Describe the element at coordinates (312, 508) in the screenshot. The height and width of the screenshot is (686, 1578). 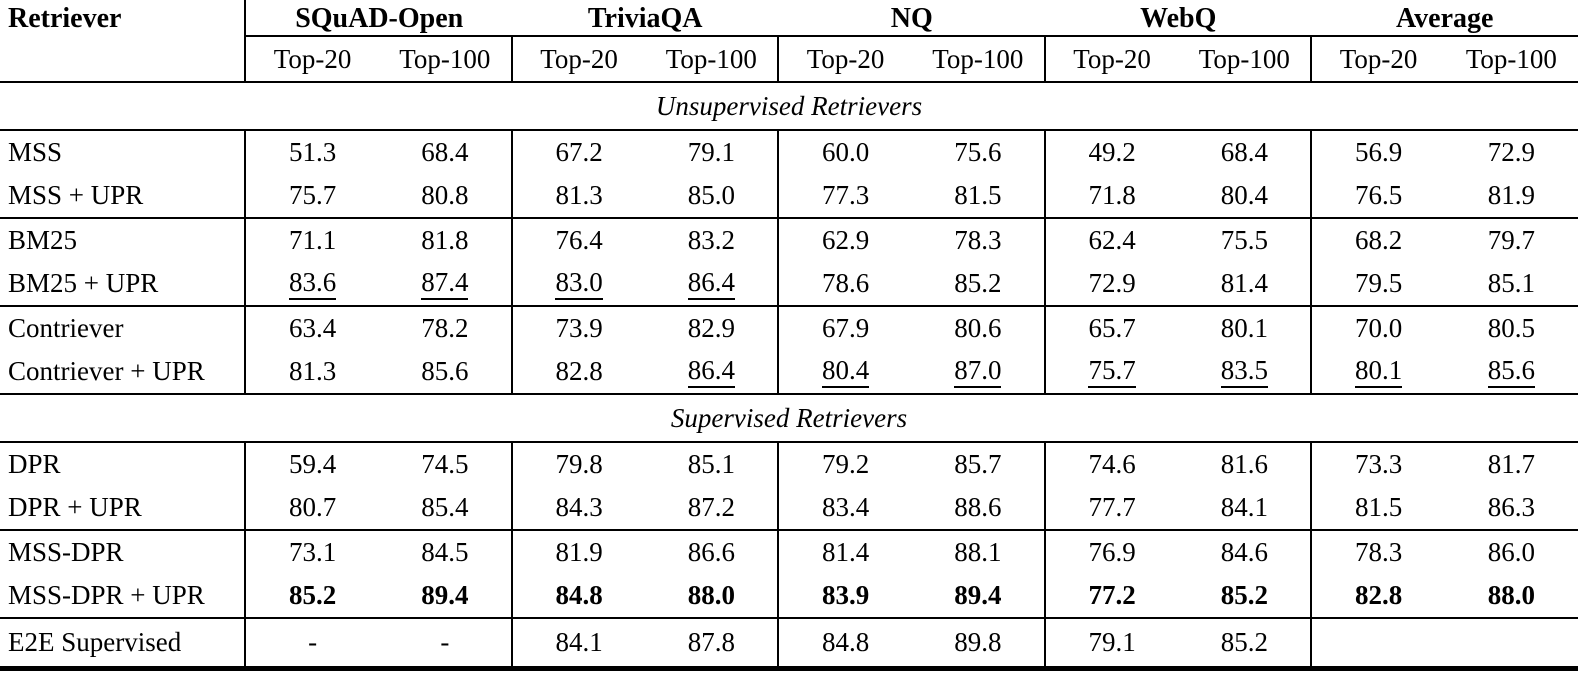
I see `score-cell: 80.7` at that location.